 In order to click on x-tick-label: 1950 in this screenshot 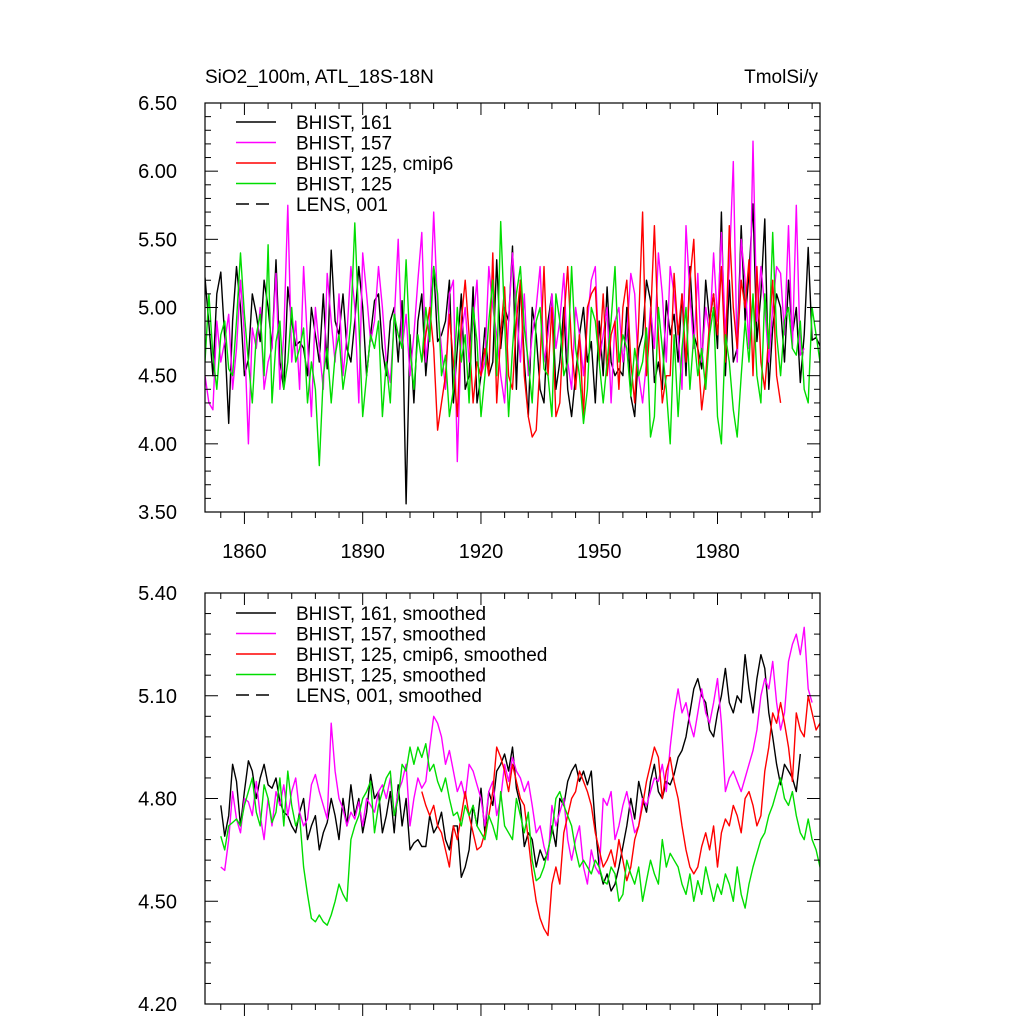, I will do `click(599, 552)`.